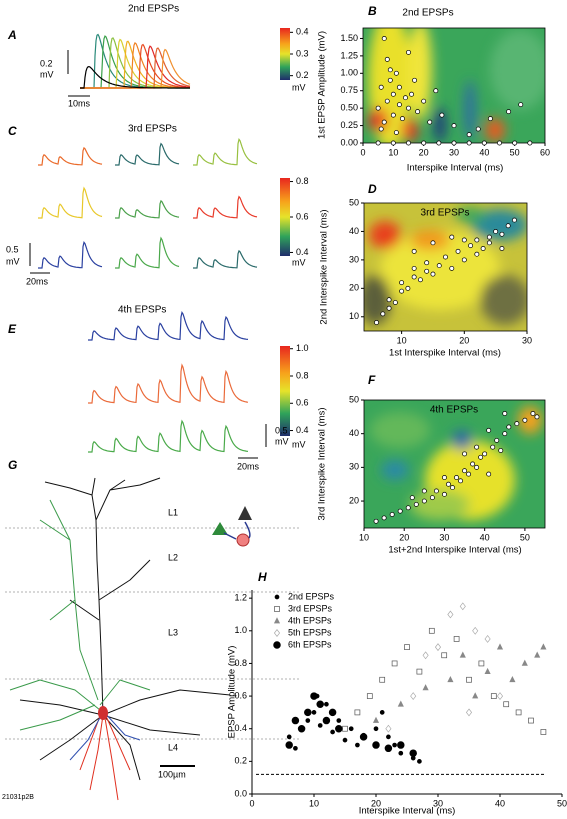 This screenshot has width=567, height=819. I want to click on cell-id: 21031p2B, so click(18, 797).